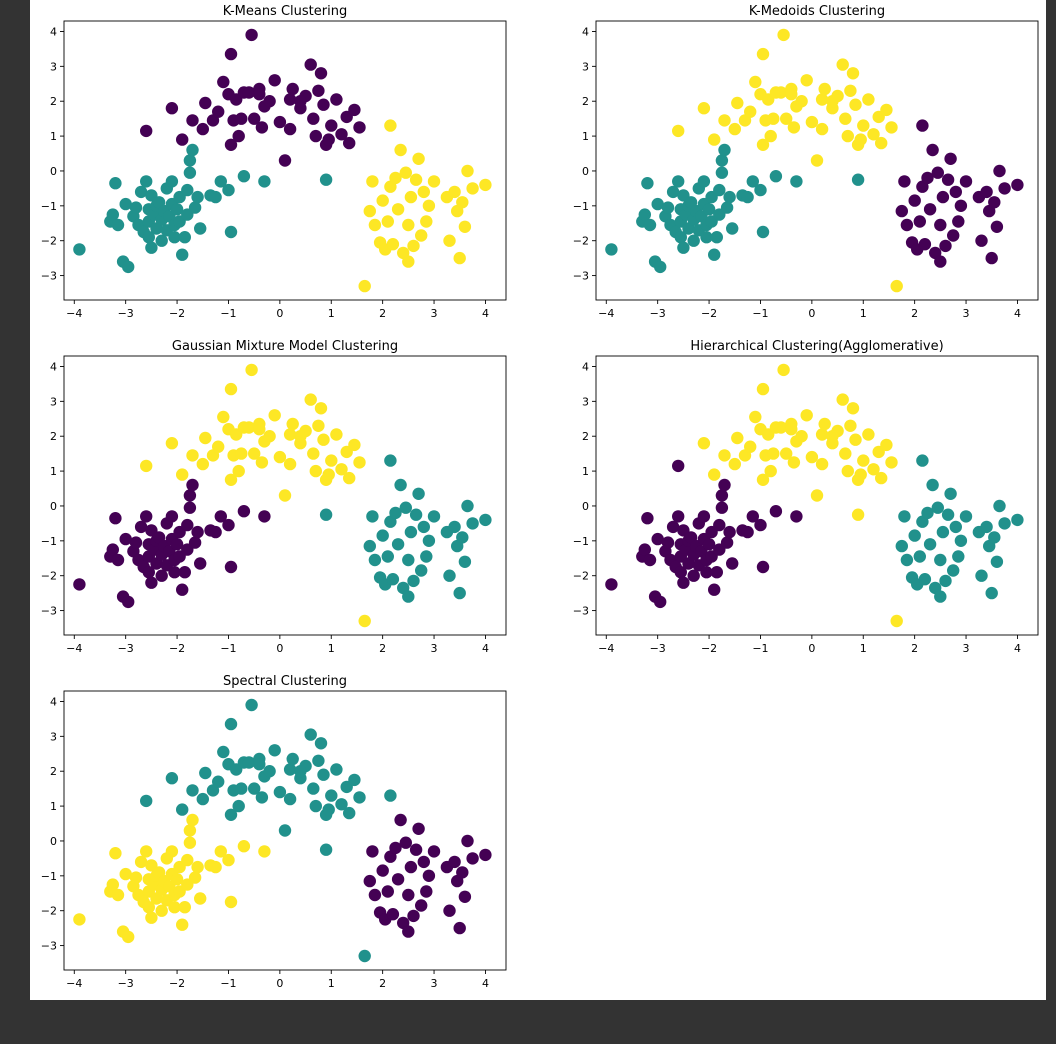 The height and width of the screenshot is (1044, 1056). I want to click on y-tick-label: 4, so click(53, 31).